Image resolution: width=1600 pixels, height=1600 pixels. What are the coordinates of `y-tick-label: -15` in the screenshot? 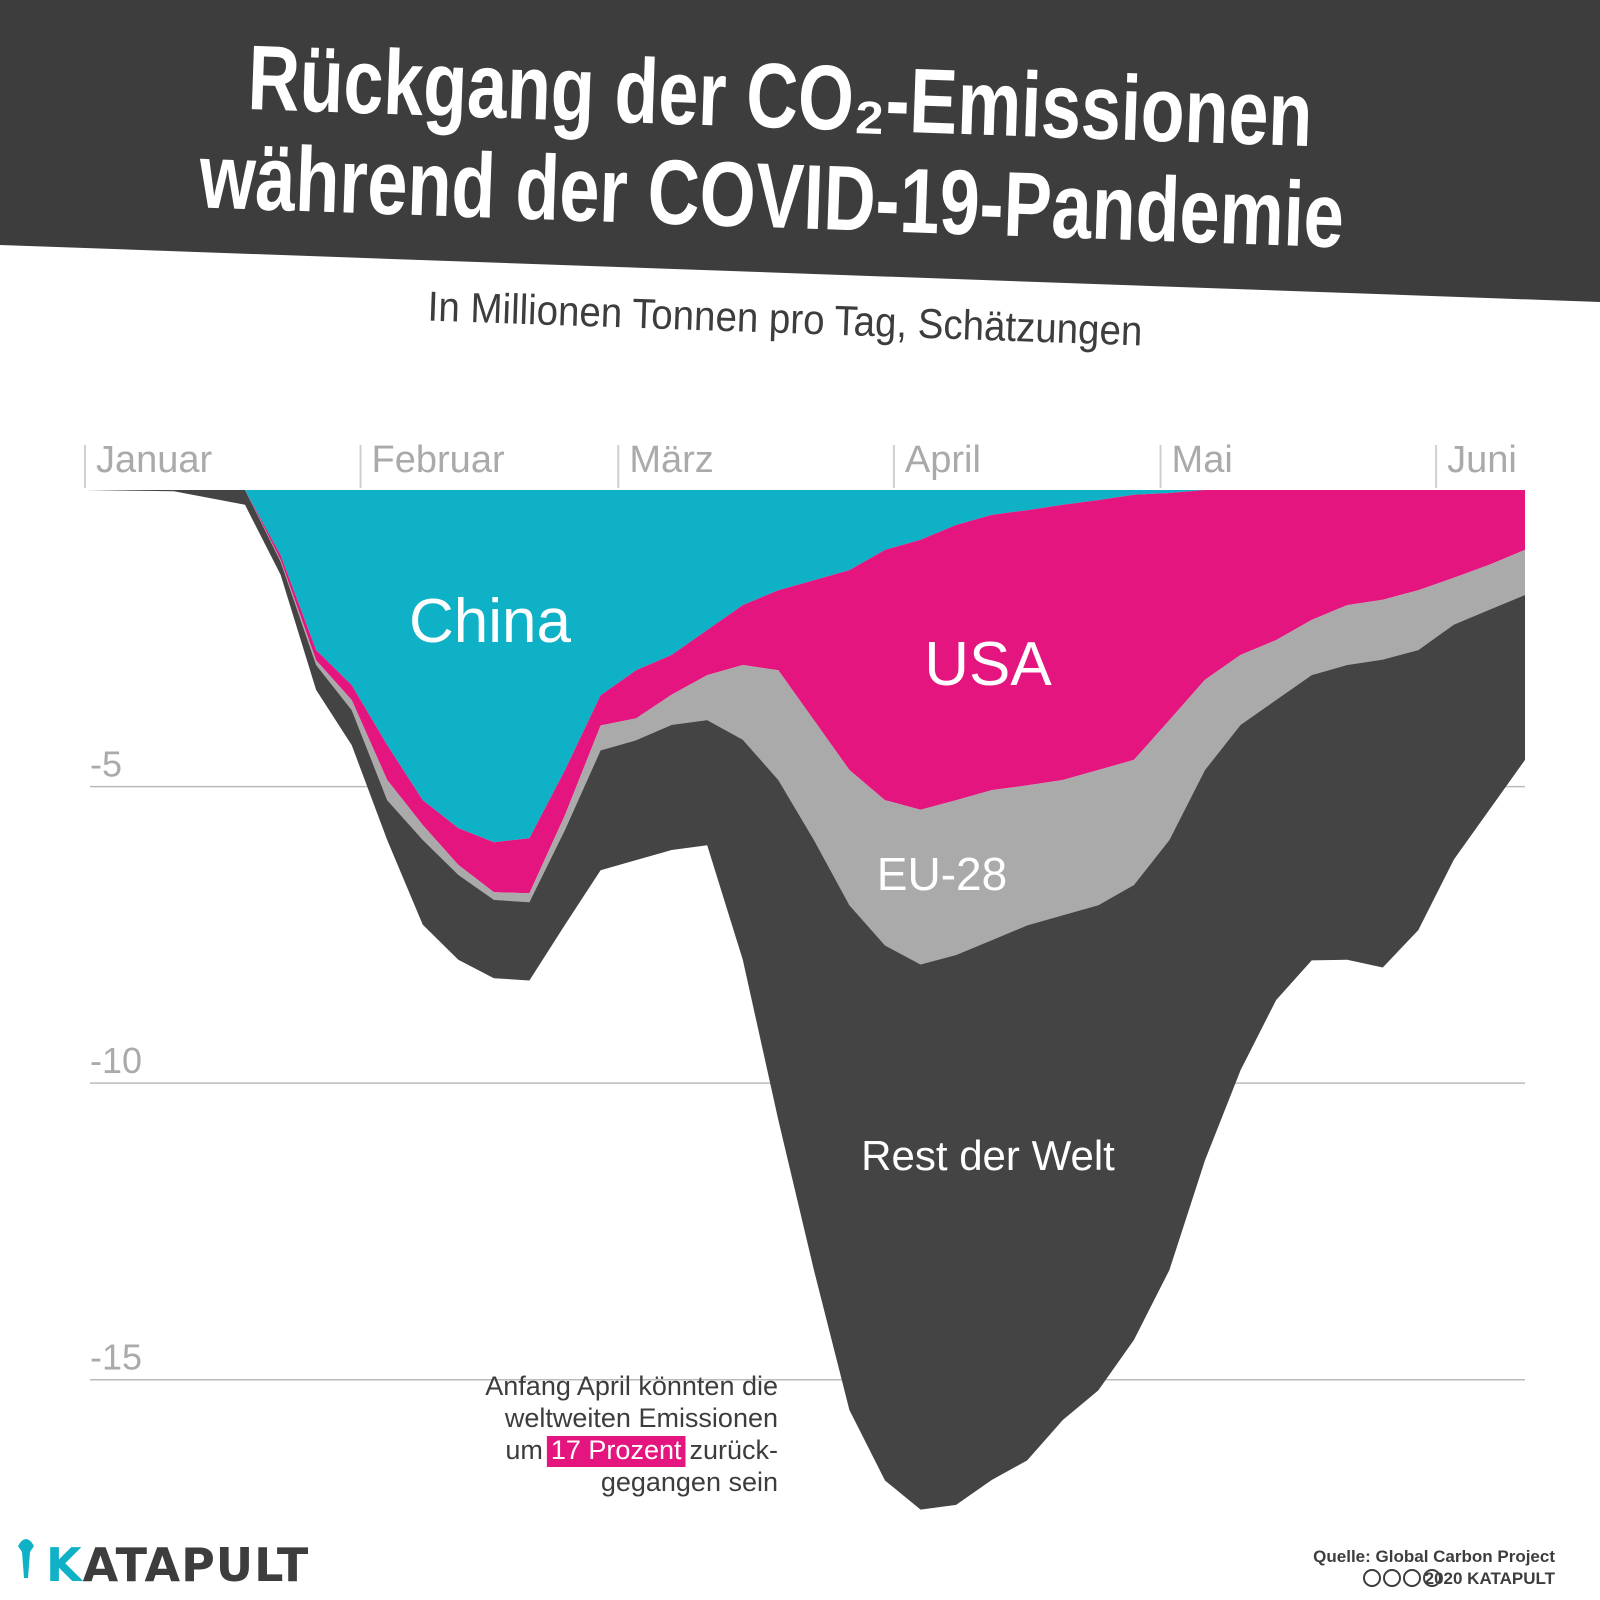 It's located at (116, 1357).